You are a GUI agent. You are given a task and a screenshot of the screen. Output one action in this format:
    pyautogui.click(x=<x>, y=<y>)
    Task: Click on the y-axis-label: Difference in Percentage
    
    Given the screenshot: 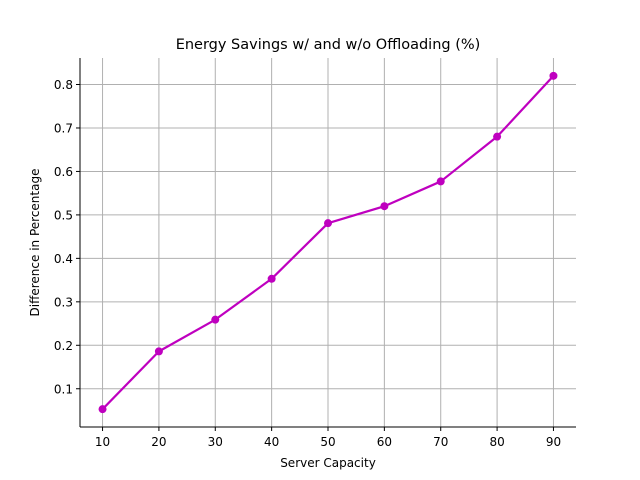 What is the action you would take?
    pyautogui.click(x=35, y=243)
    